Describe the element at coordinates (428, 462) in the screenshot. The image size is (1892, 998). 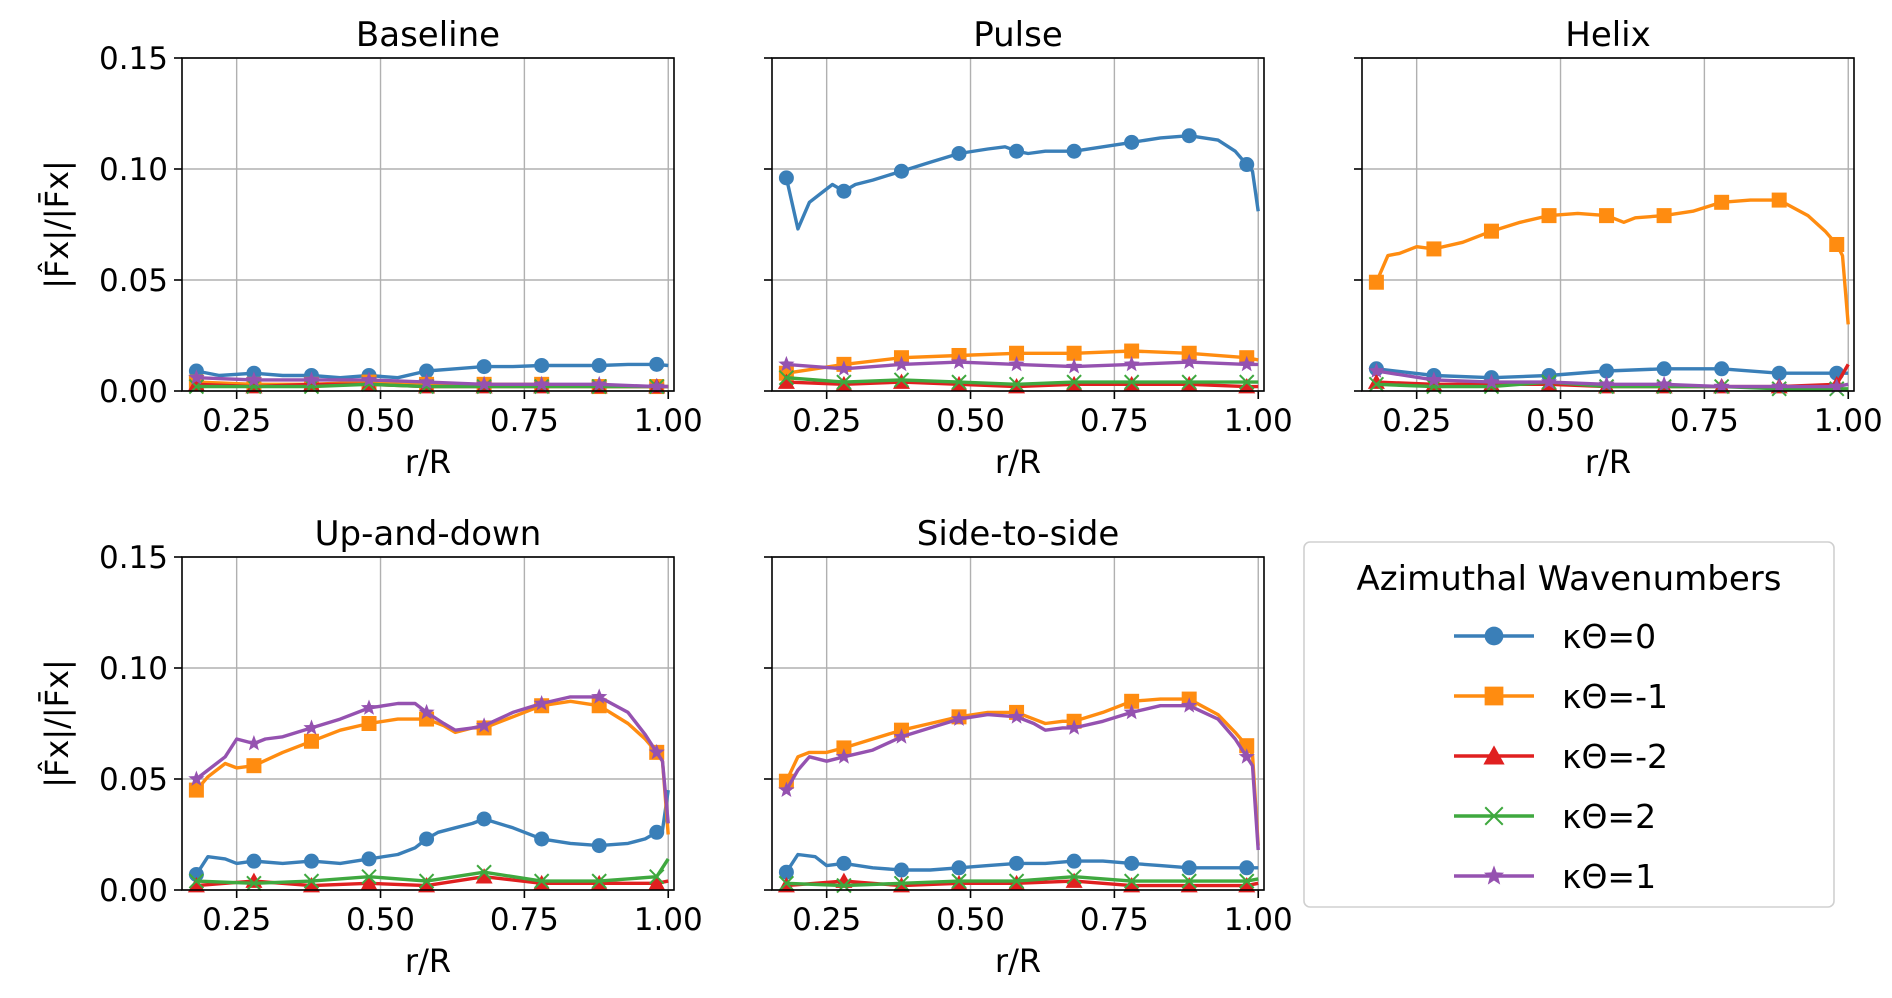
I see `x-axis-label: r/R` at that location.